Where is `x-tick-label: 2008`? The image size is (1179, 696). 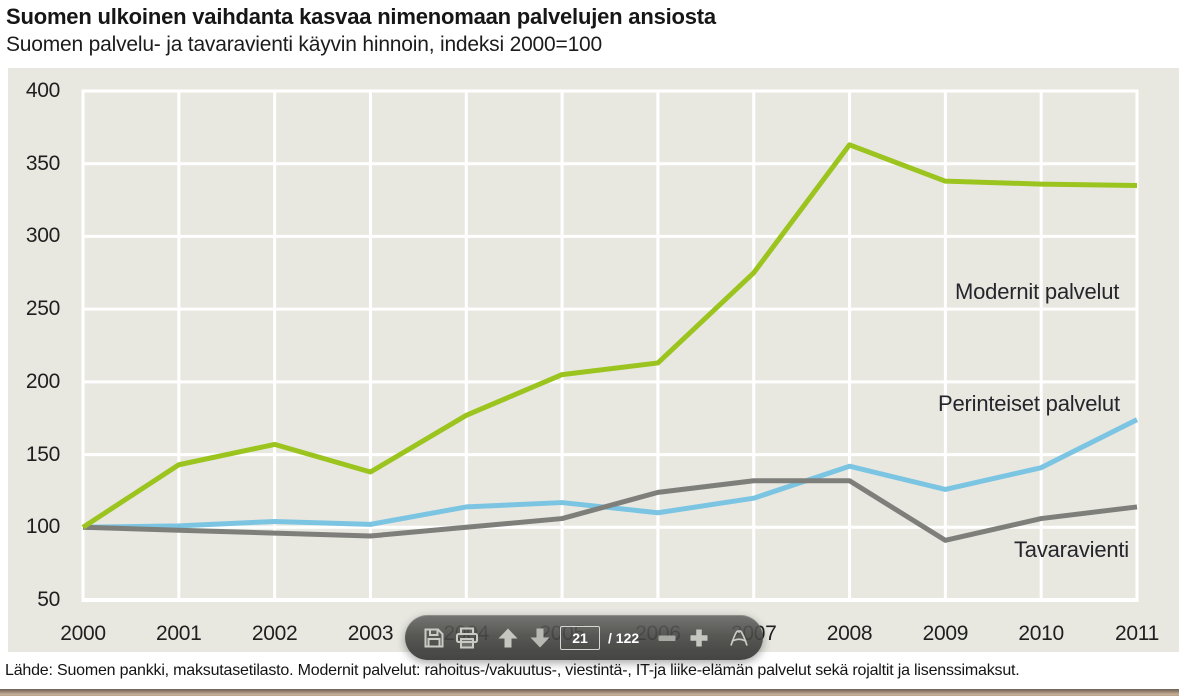 x-tick-label: 2008 is located at coordinates (849, 633).